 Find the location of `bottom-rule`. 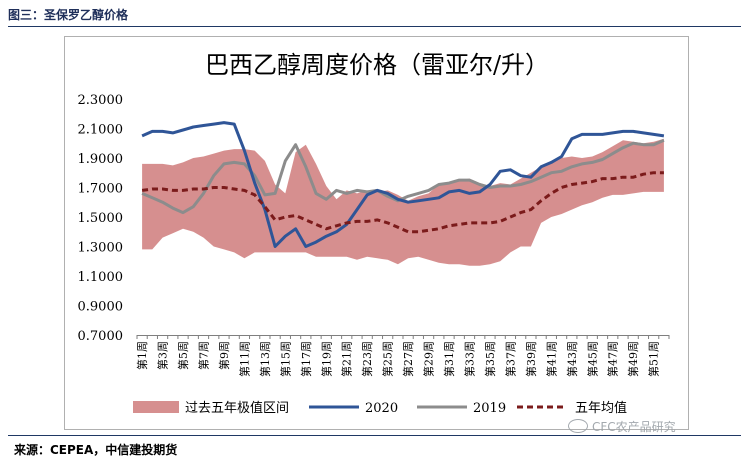

bottom-rule is located at coordinates (374, 435).